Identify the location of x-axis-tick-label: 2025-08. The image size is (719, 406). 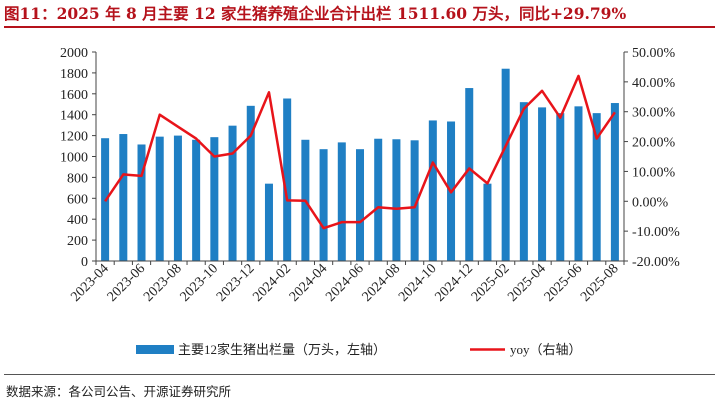
(600, 283).